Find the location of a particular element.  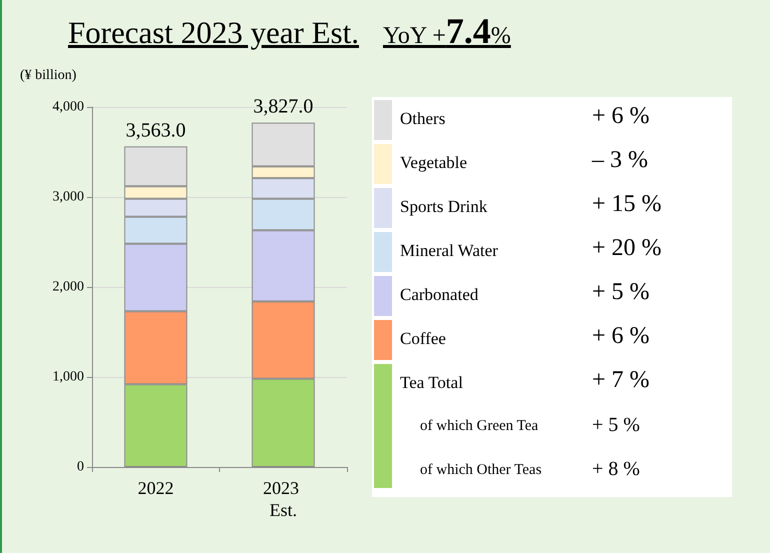

legend-label: Mineral Water is located at coordinates (449, 251).